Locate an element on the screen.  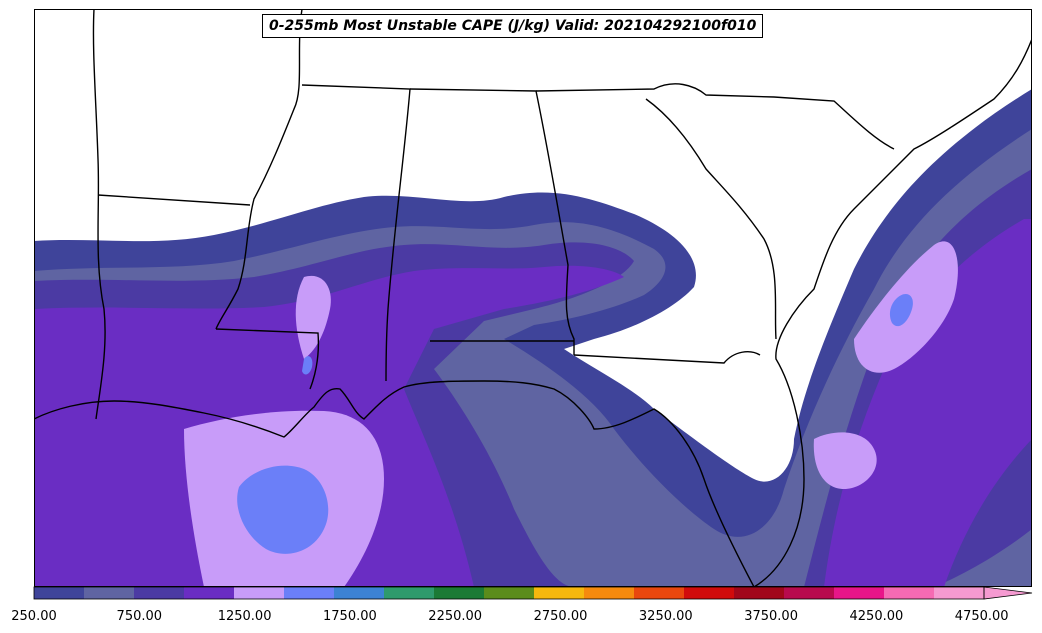
colorbar-tick-label: 3250.00 is located at coordinates (665, 616).